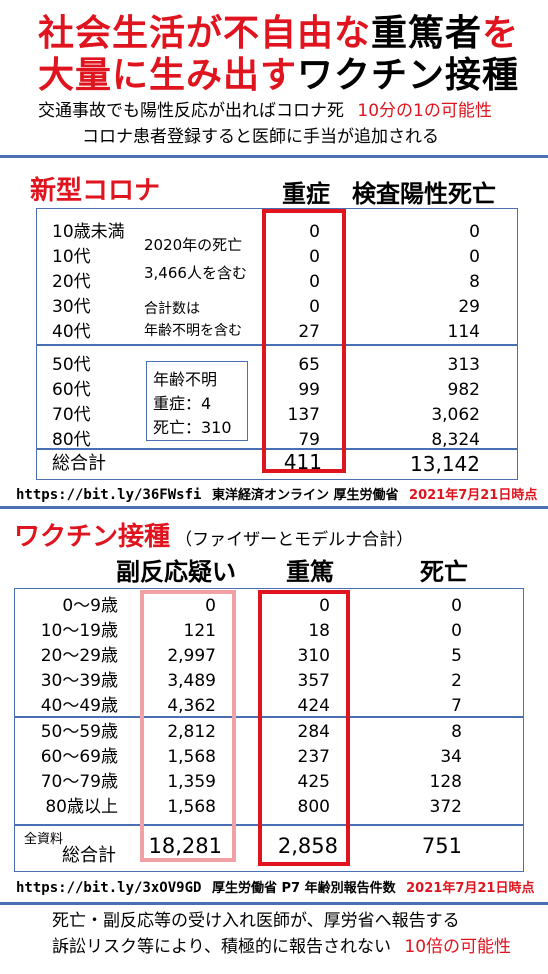 Image resolution: width=548 pixels, height=974 pixels. I want to click on corona-mid-divider, so click(277, 345).